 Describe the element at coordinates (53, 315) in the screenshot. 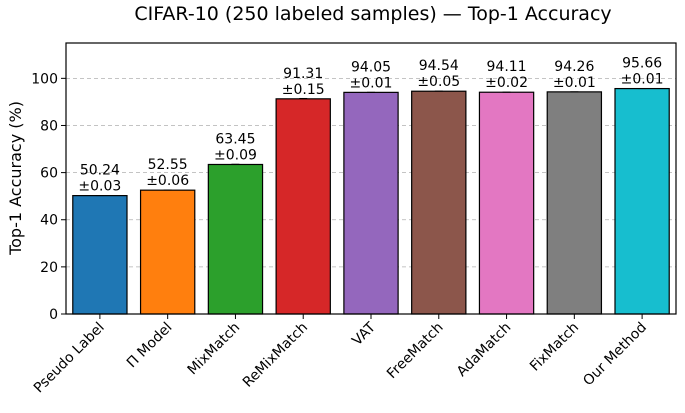

I see `y-tick-label: 0` at that location.